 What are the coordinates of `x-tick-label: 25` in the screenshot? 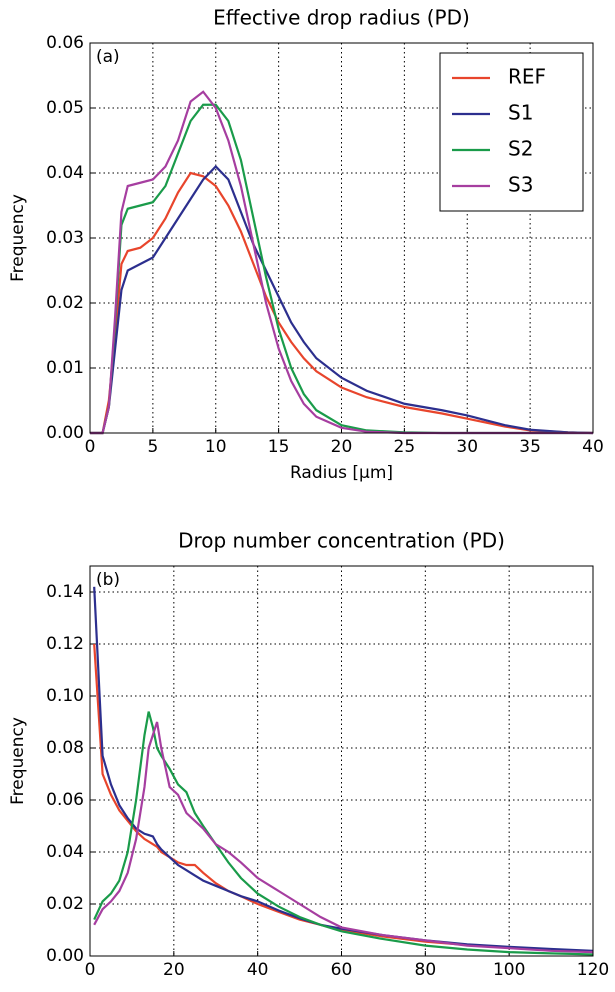 It's located at (405, 447).